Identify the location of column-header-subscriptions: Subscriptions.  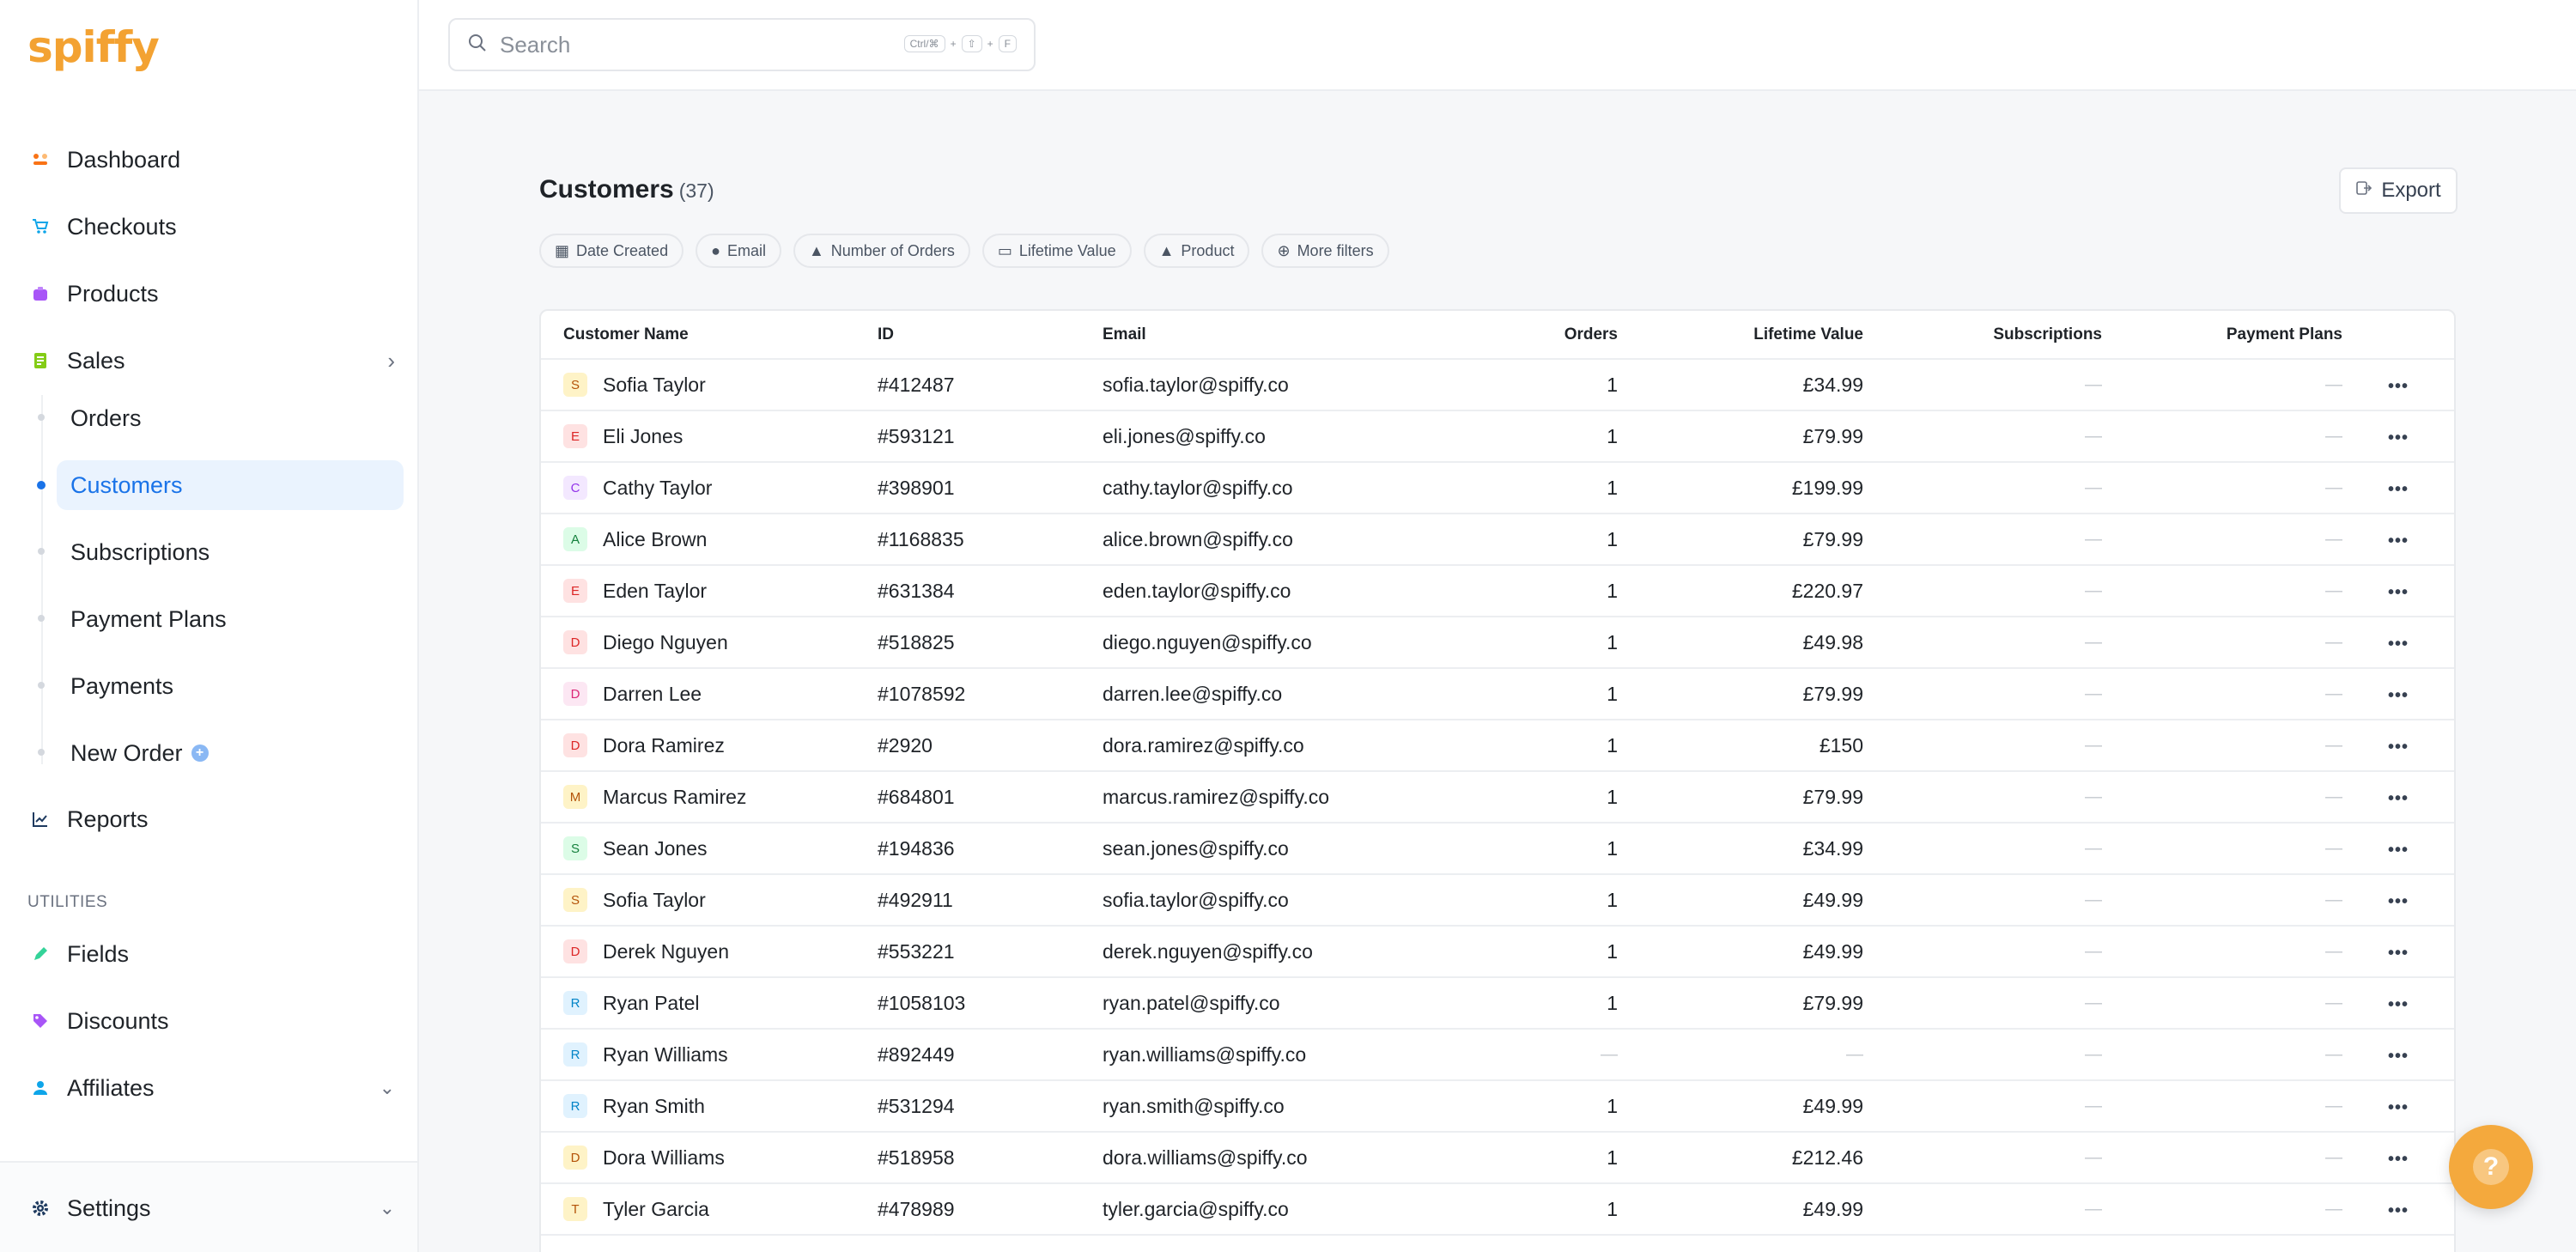
(1982, 335).